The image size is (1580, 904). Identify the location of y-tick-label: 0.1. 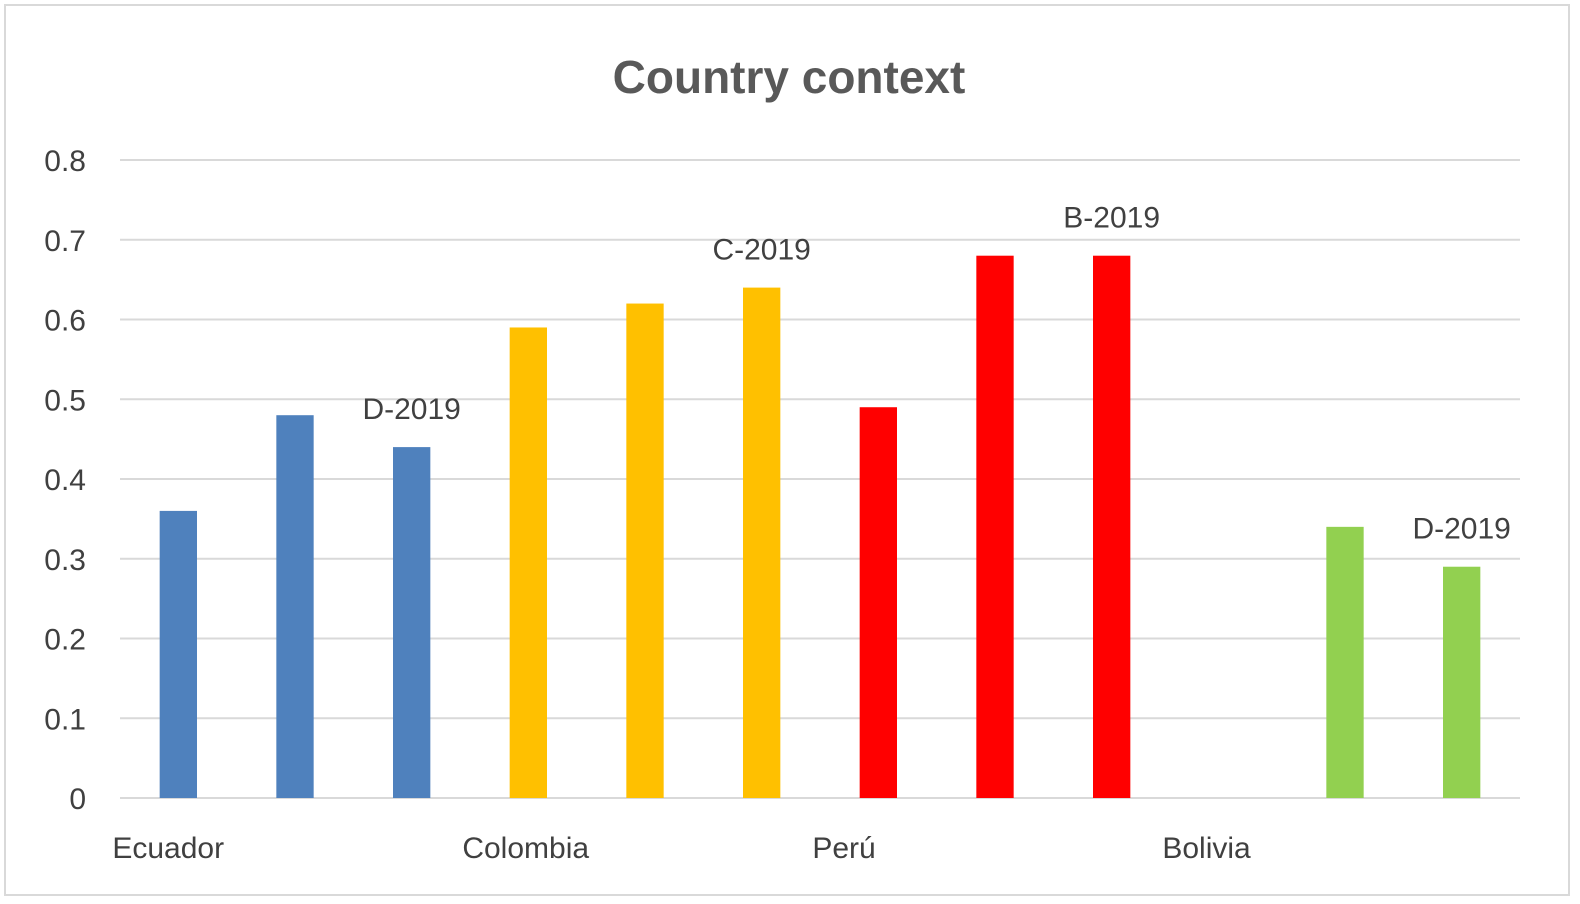
(65, 719).